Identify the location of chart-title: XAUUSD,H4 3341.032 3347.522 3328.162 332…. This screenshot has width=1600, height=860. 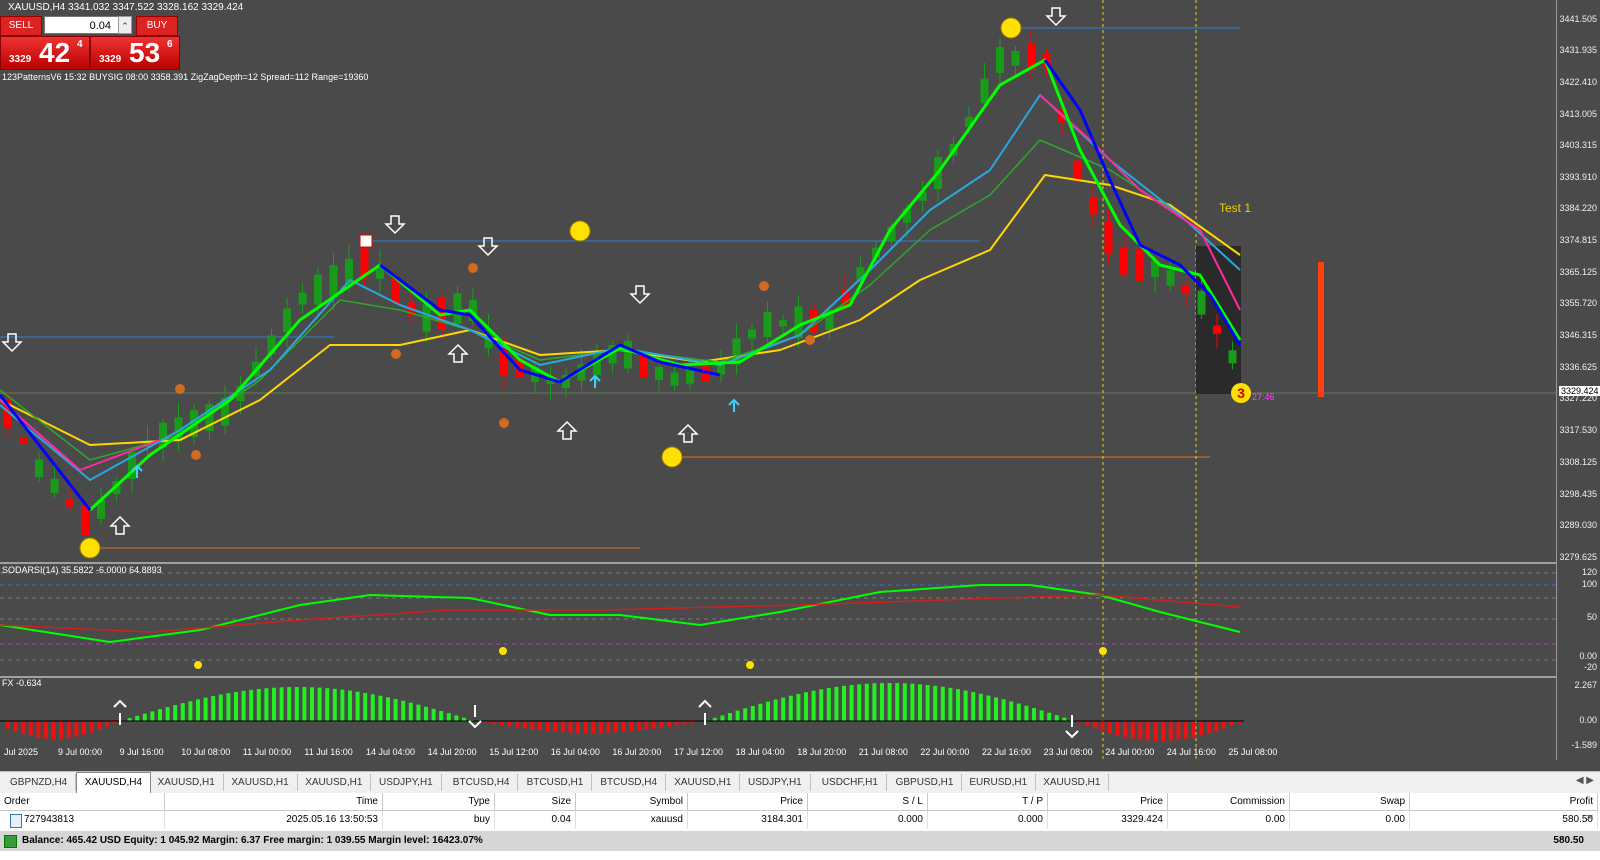
(126, 7).